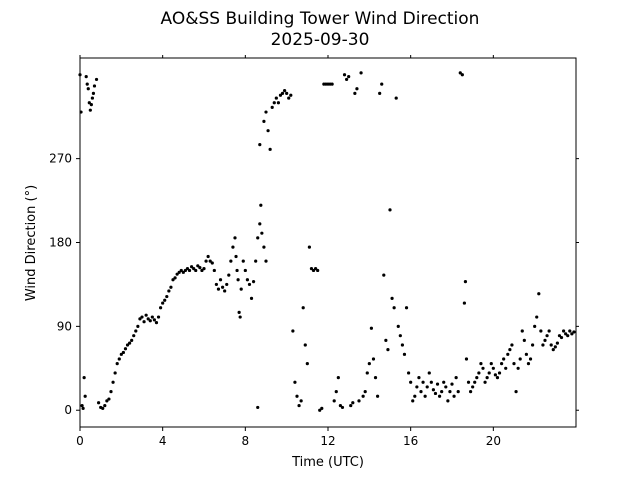 This screenshot has height=480, width=640. What do you see at coordinates (320, 40) in the screenshot?
I see `chart-subtitle: 2025-09-30` at bounding box center [320, 40].